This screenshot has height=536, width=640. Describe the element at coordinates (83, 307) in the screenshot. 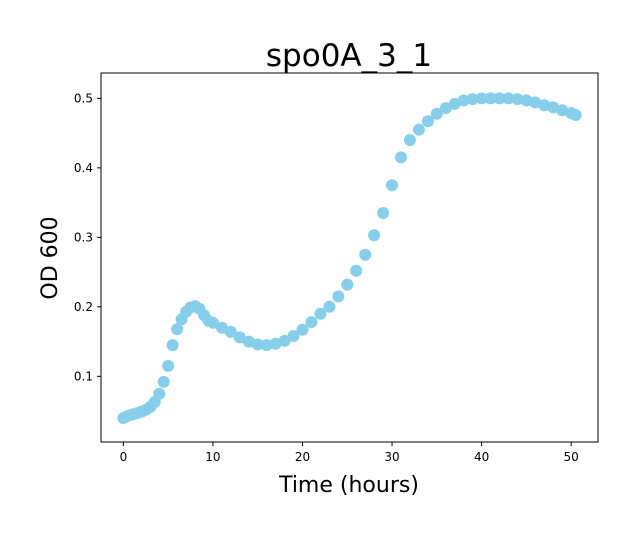

I see `y-tick-label: 0.2` at that location.